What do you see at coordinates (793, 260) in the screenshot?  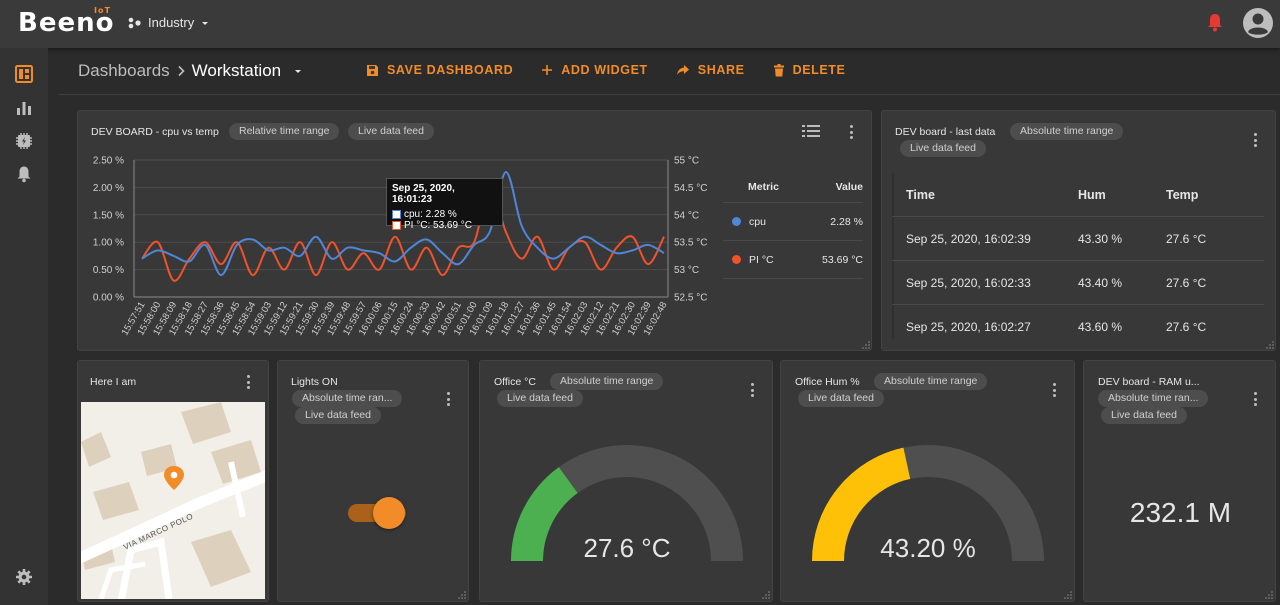 I see `legend-row-pi: PI °C 53.69 °C` at bounding box center [793, 260].